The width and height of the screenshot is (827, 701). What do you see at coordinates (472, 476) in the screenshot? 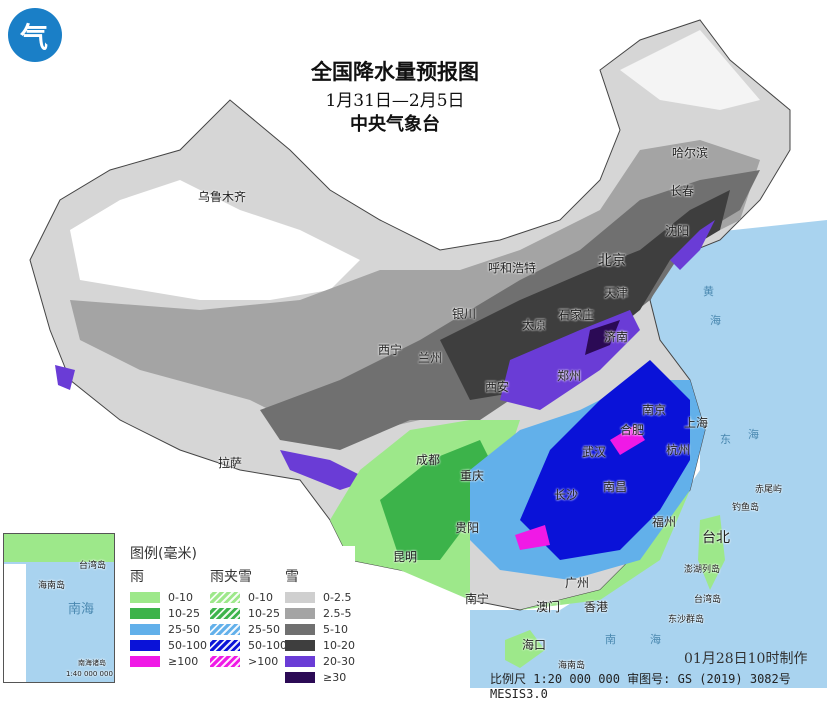
I see `city-label: 重庆` at bounding box center [472, 476].